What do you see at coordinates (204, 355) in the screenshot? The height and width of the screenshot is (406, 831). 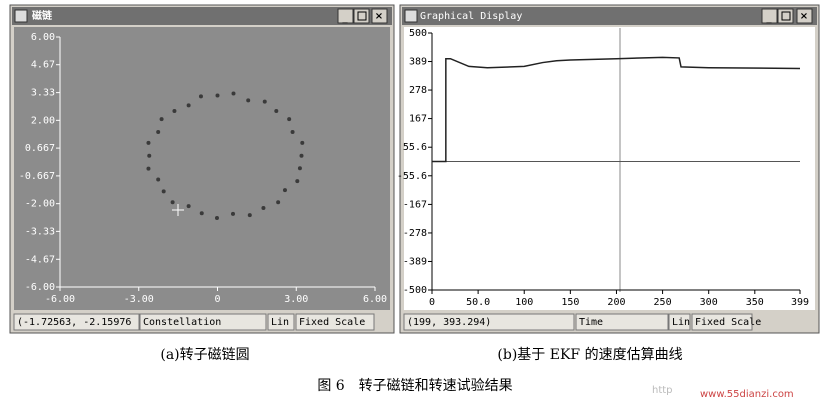 I see `caption: (a)转子磁链圆` at bounding box center [204, 355].